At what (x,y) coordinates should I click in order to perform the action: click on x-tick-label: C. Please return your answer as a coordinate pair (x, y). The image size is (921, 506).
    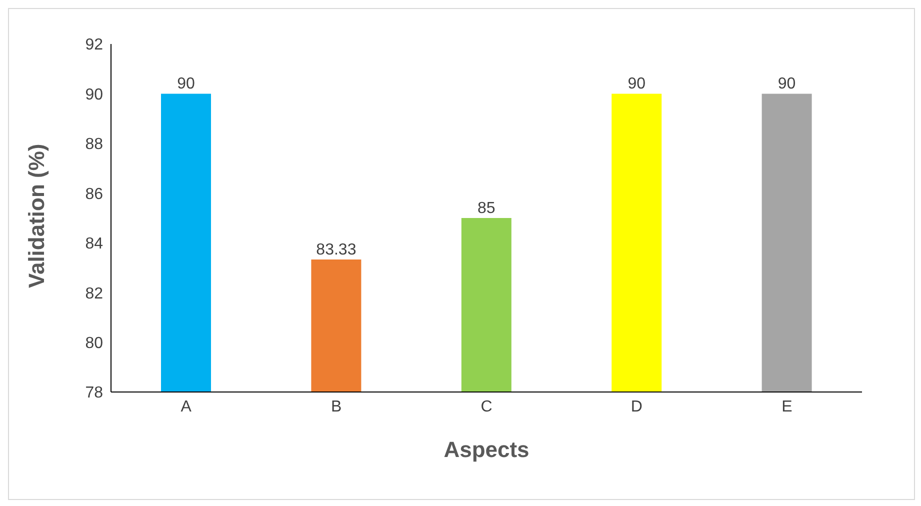
    Looking at the image, I should click on (486, 407).